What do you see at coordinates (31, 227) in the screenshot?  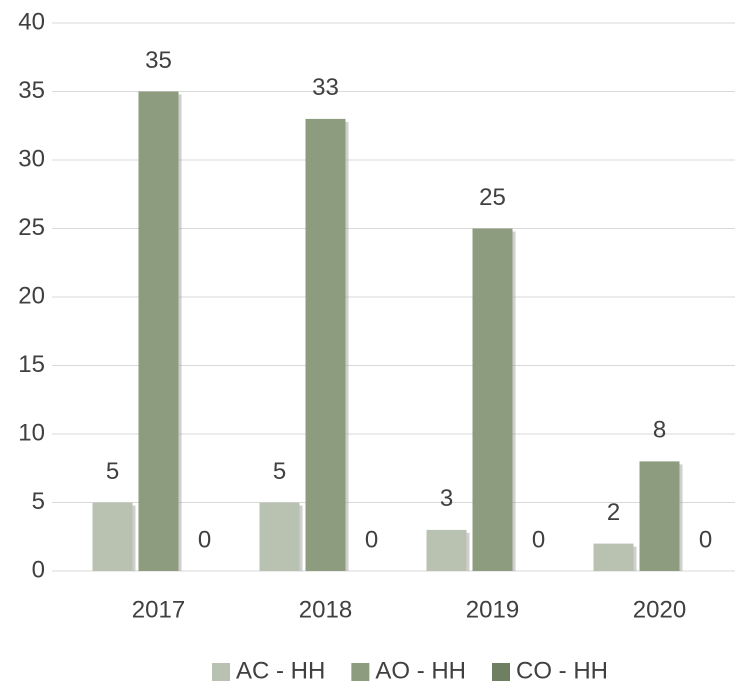 I see `y-tick-label: 25` at bounding box center [31, 227].